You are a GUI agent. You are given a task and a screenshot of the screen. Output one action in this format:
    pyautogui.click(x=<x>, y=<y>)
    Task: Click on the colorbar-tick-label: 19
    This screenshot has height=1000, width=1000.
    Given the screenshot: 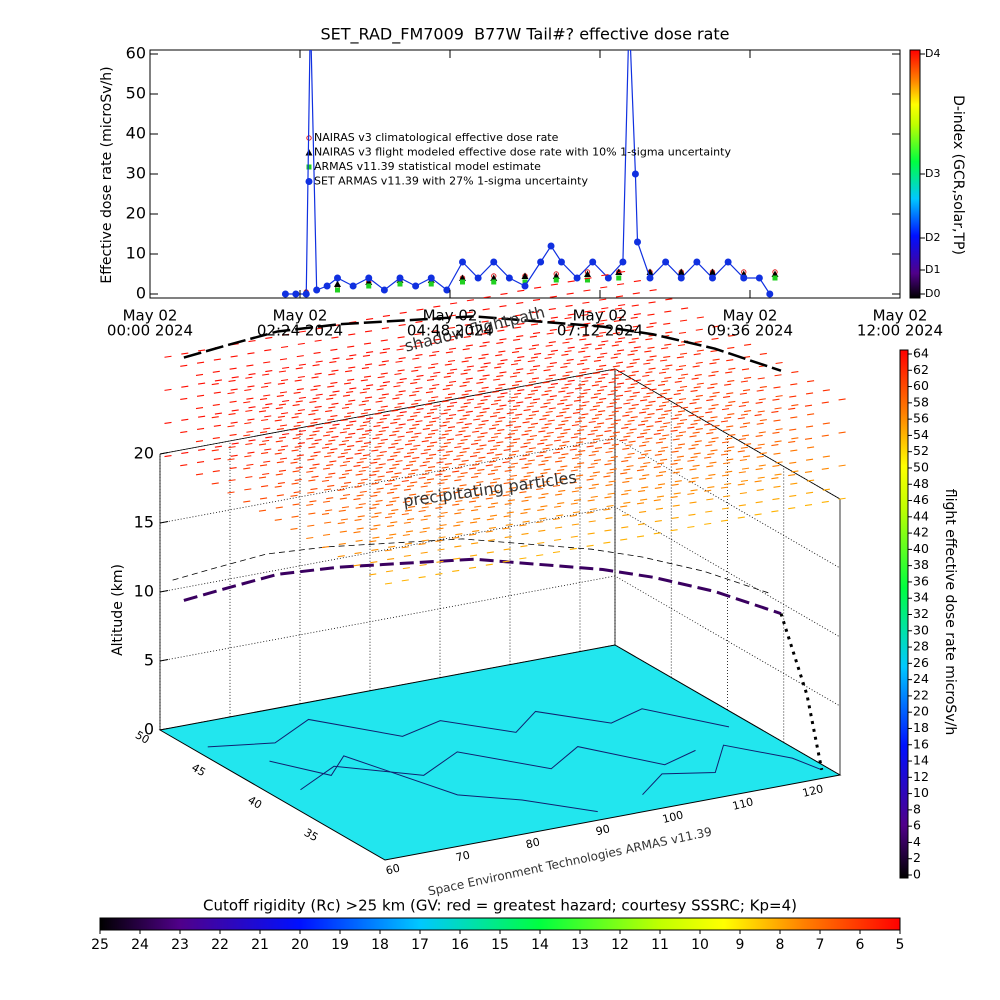 What is the action you would take?
    pyautogui.click(x=340, y=945)
    